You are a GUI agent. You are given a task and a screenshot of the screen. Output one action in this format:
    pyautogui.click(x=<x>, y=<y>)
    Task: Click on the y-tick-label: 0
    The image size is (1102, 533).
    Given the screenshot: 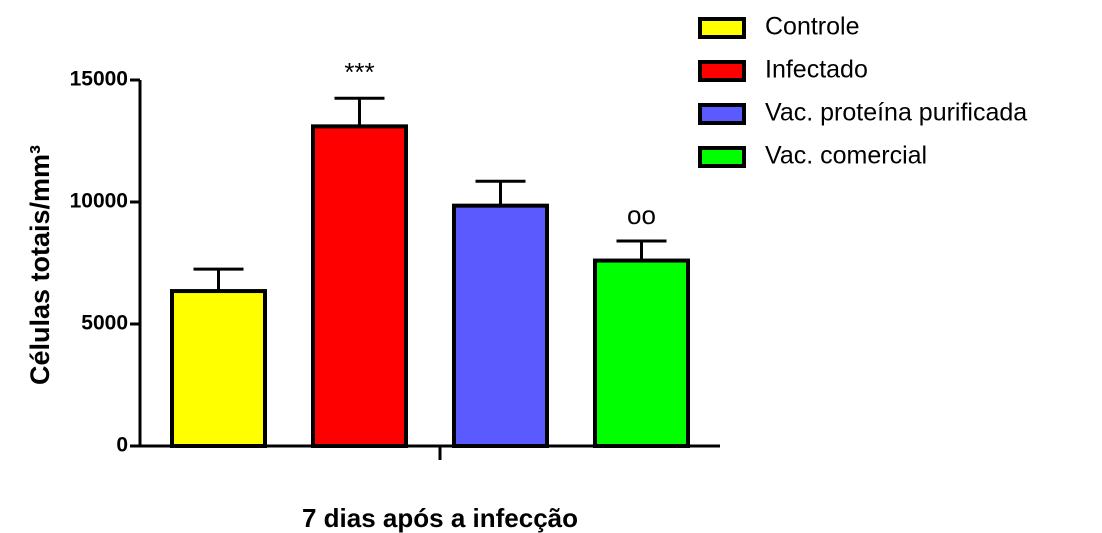 What is the action you would take?
    pyautogui.click(x=122, y=445)
    